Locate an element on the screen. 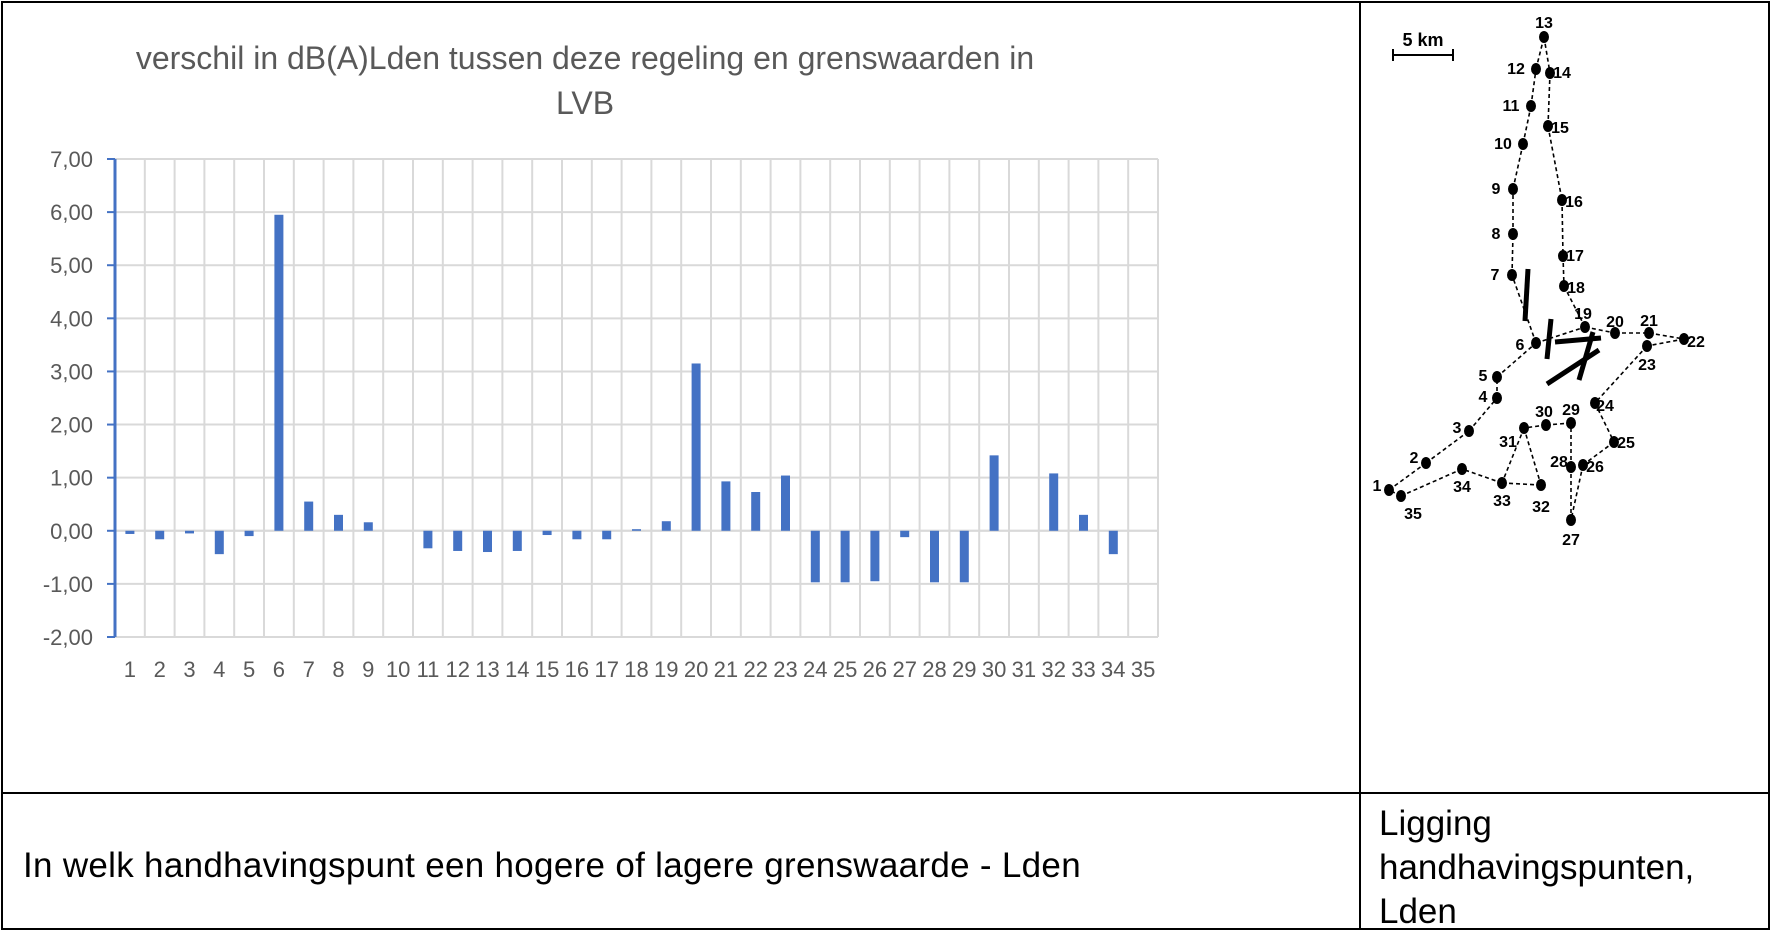 Image resolution: width=1772 pixels, height=934 pixels. x-tick-label: 14 is located at coordinates (517, 669).